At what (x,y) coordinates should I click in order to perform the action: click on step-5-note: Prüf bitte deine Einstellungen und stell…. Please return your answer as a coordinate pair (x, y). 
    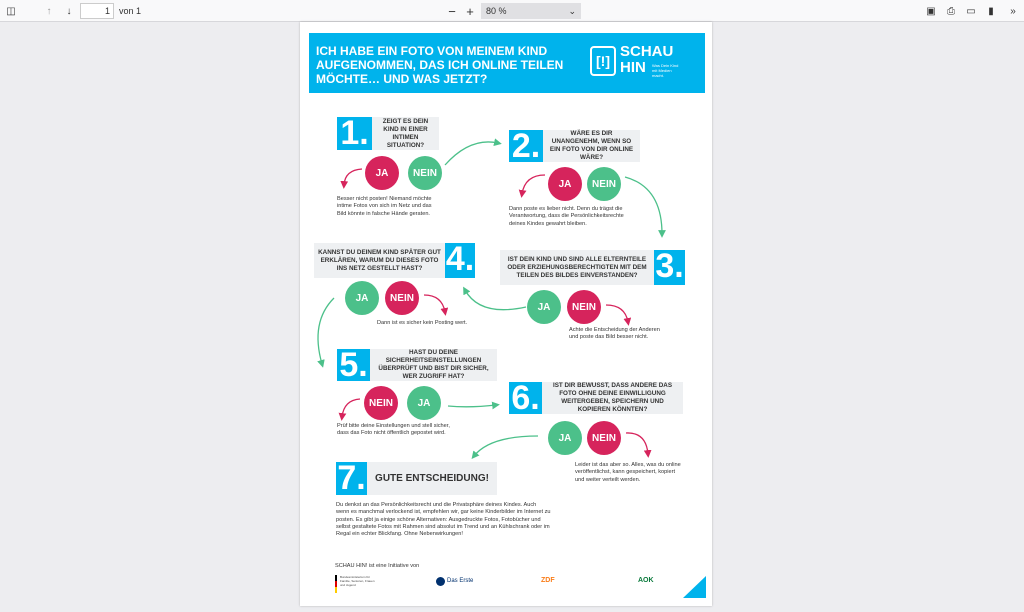
    Looking at the image, I should click on (393, 430).